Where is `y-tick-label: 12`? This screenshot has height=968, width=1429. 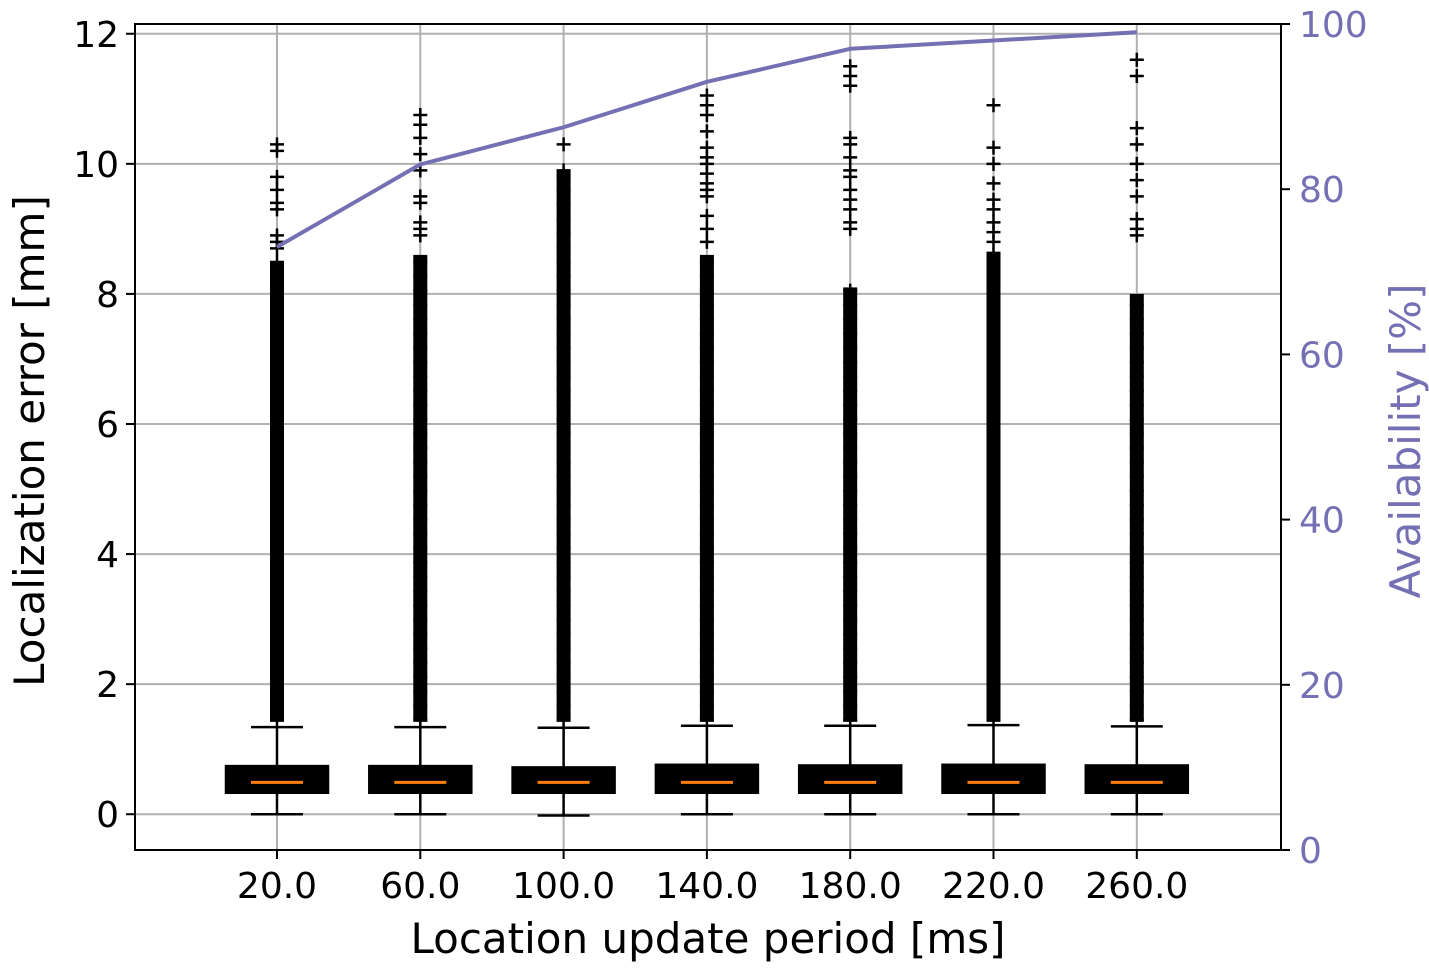
y-tick-label: 12 is located at coordinates (96, 35).